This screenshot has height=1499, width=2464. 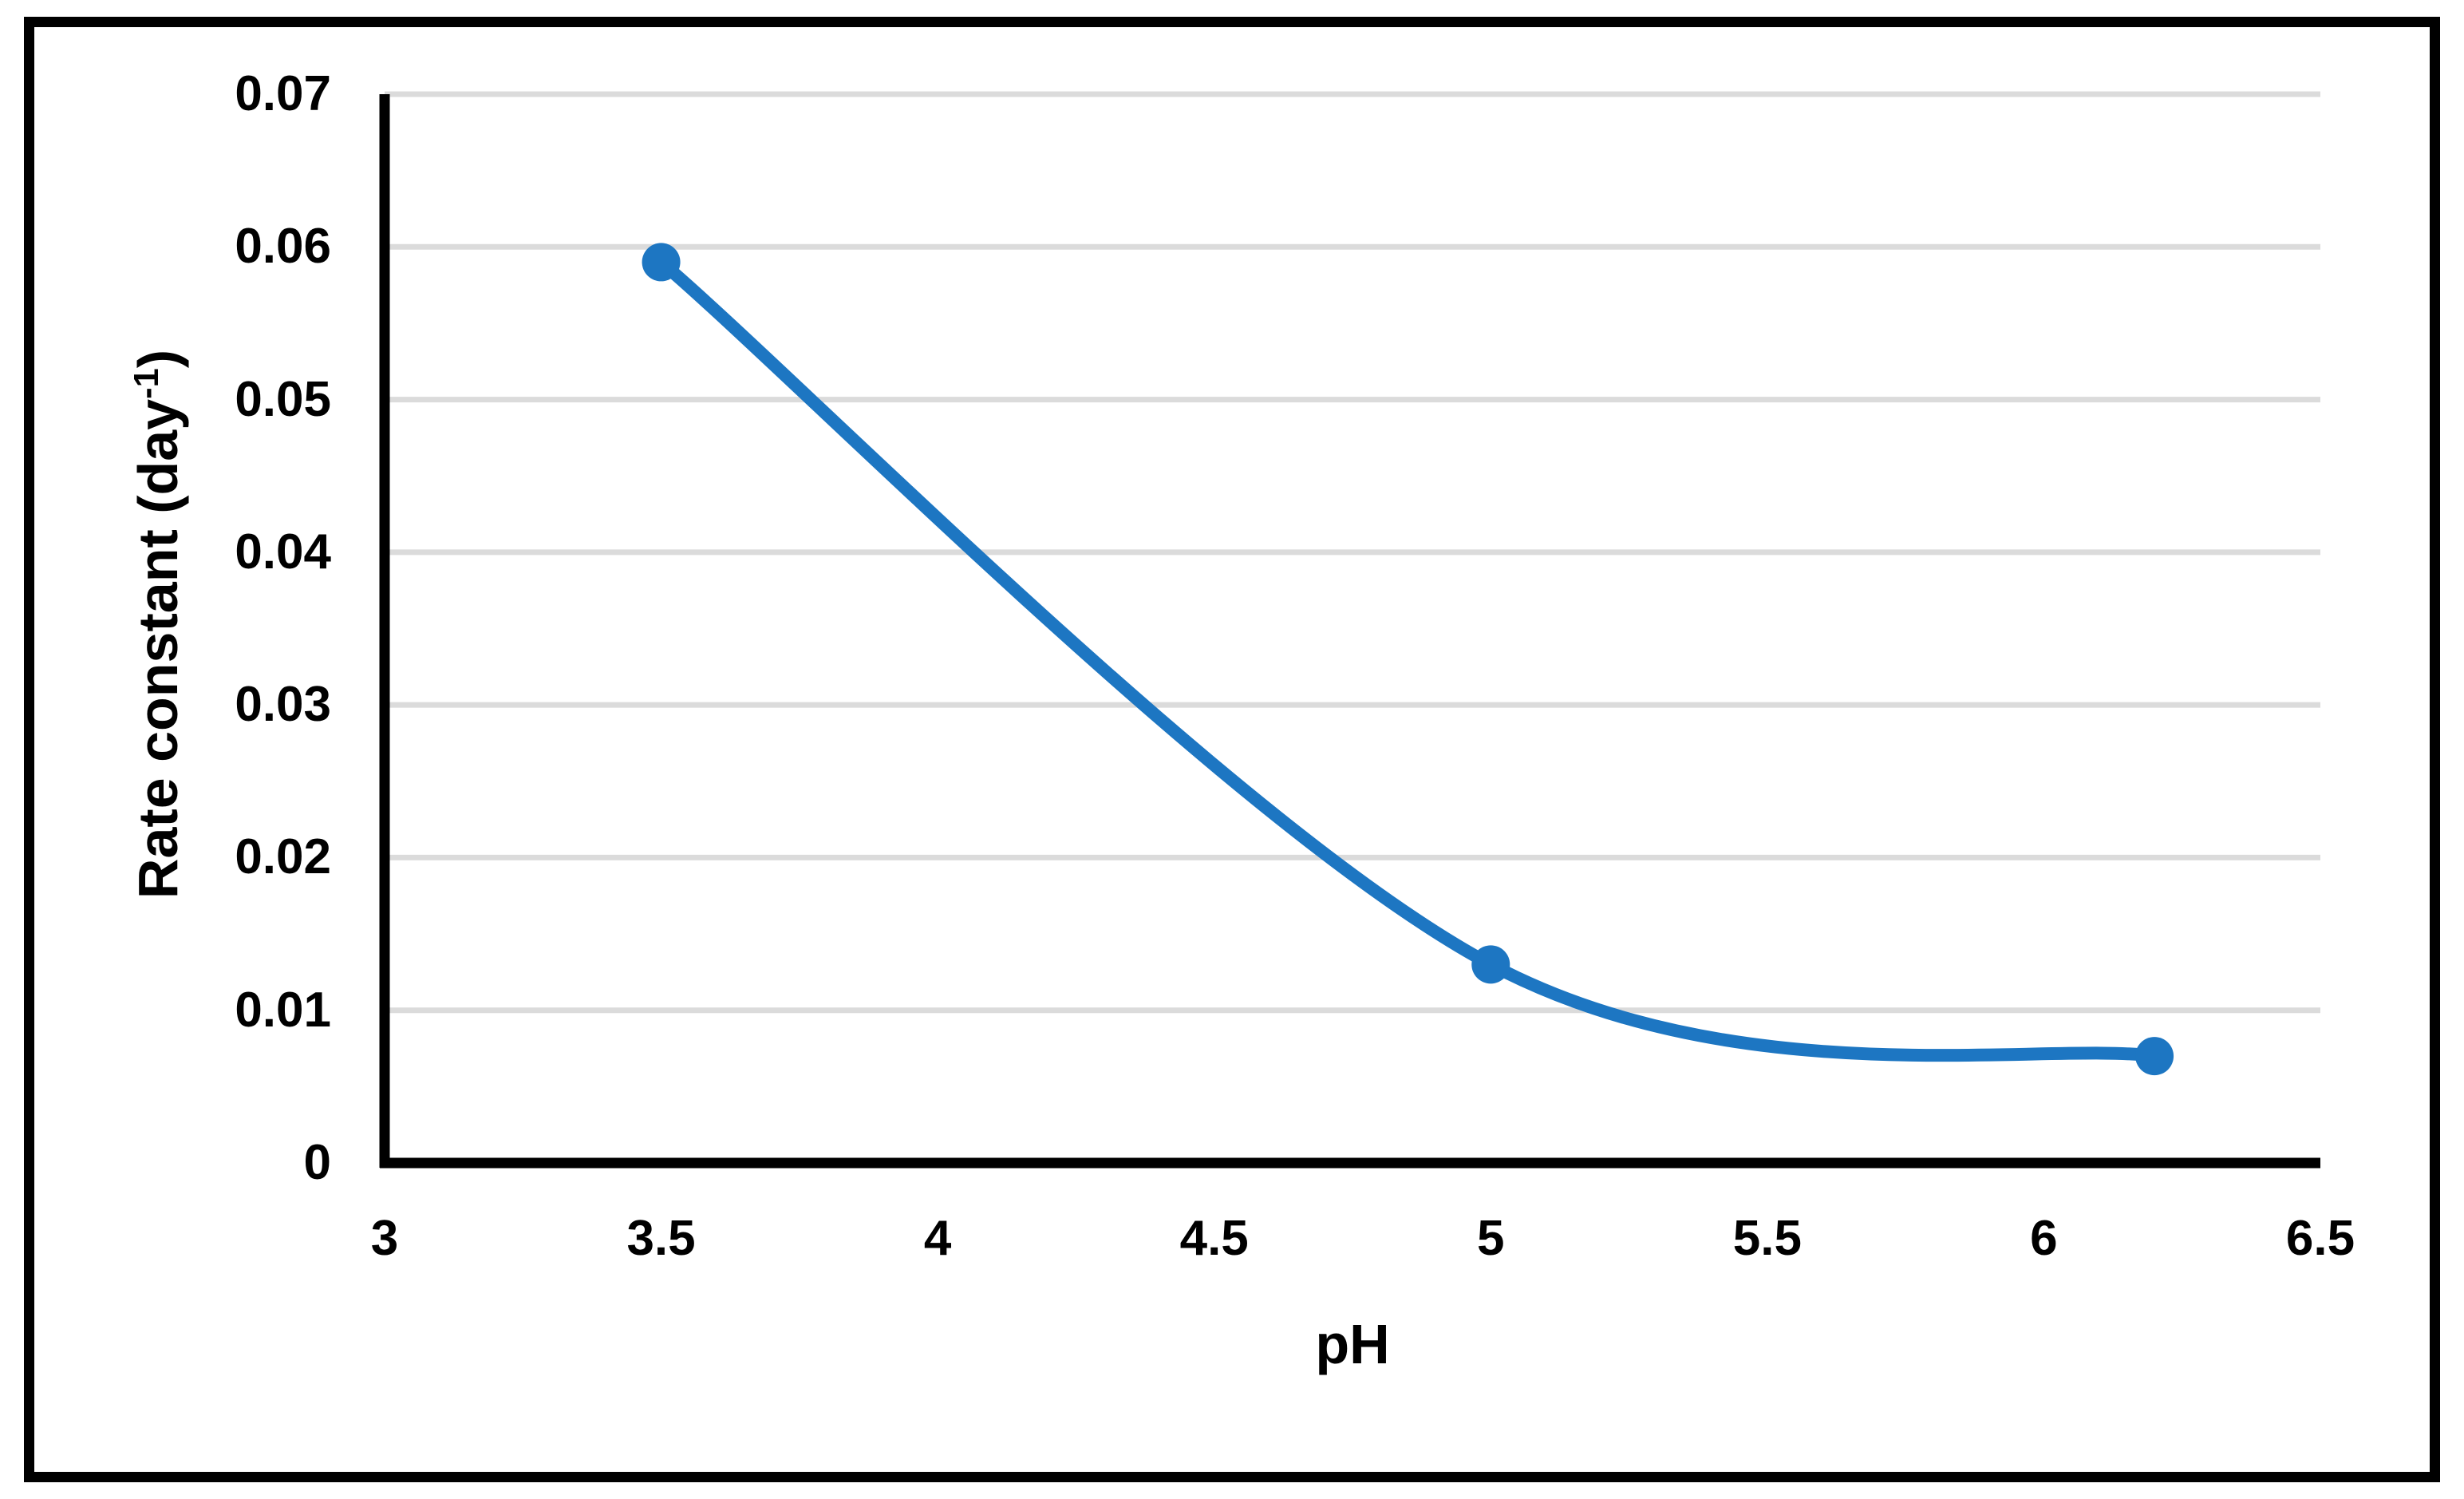 I want to click on y-tick-label: 0.06, so click(x=283, y=247).